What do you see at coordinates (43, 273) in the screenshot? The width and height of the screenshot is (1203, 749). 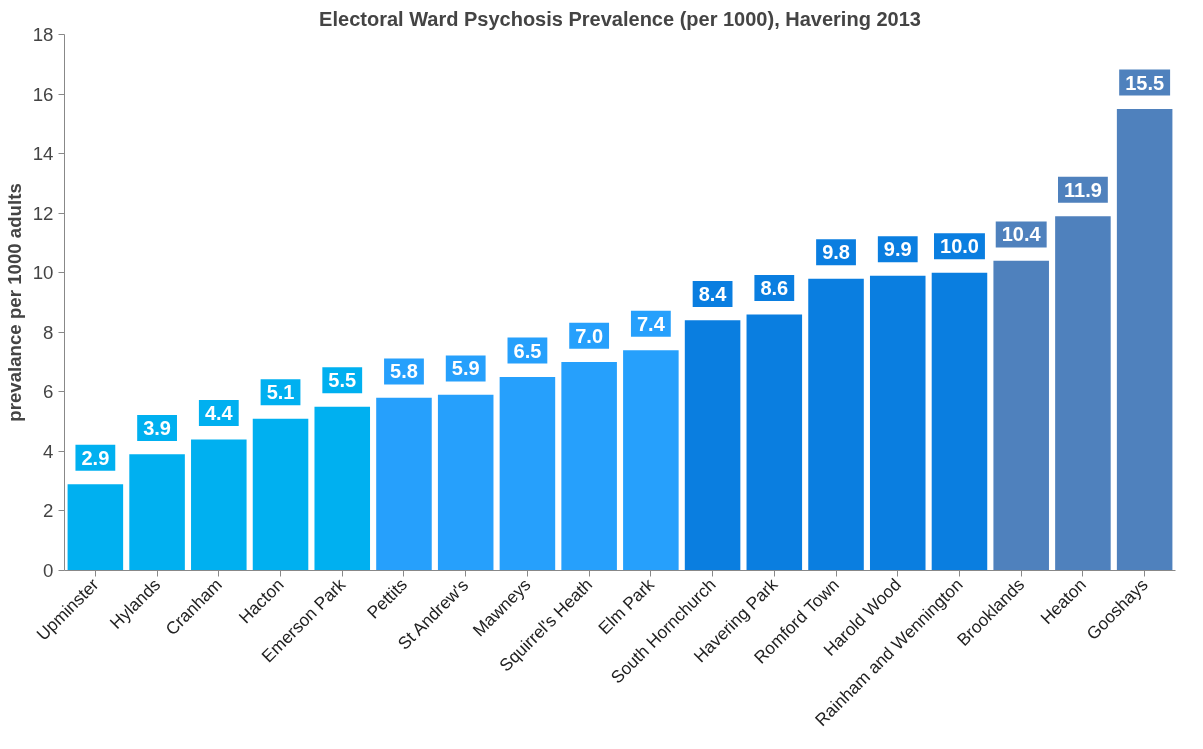 I see `y-tick-label: 10` at bounding box center [43, 273].